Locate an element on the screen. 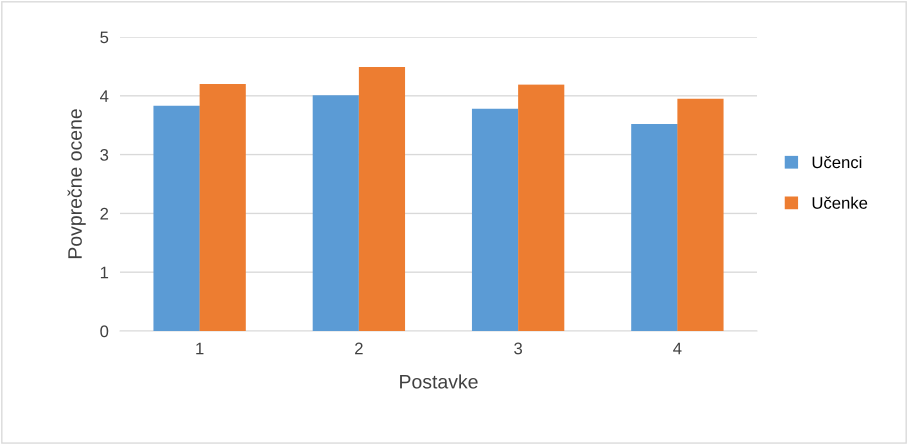  x-tick-label: 2 is located at coordinates (359, 348).